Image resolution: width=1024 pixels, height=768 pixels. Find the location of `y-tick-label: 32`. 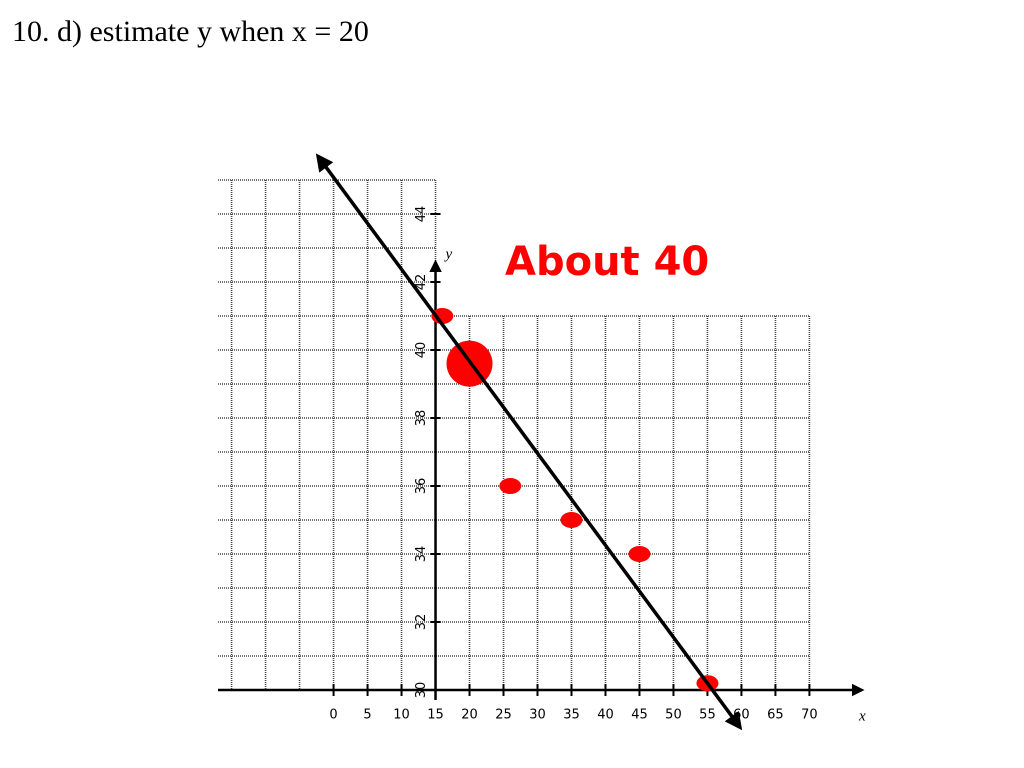

y-tick-label: 32 is located at coordinates (421, 622).